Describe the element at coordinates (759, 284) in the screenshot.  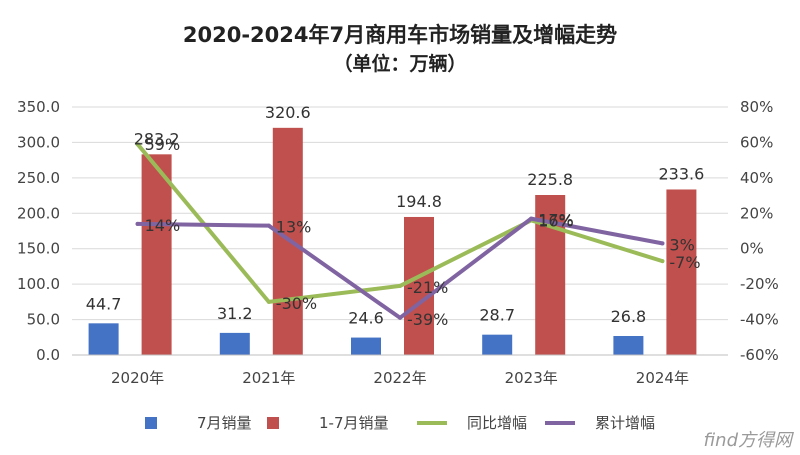
I see `y-right-tick-label: -20%` at that location.